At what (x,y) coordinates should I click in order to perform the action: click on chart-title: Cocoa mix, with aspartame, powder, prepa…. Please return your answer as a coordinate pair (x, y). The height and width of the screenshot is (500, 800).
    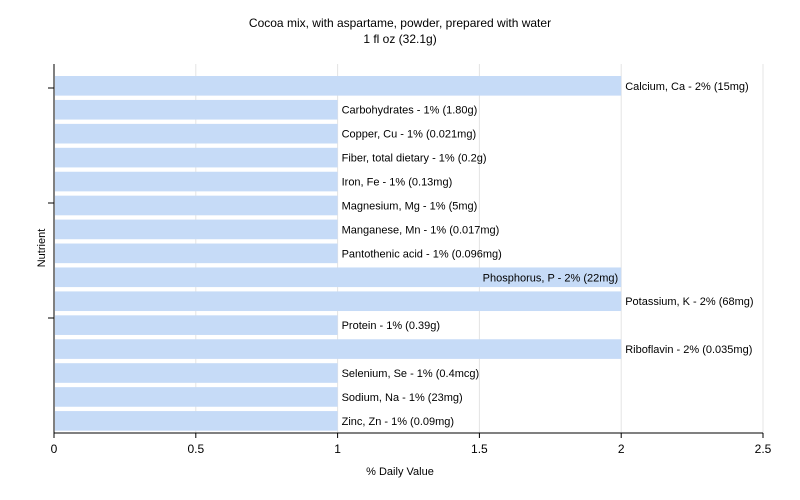
    Looking at the image, I should click on (400, 23).